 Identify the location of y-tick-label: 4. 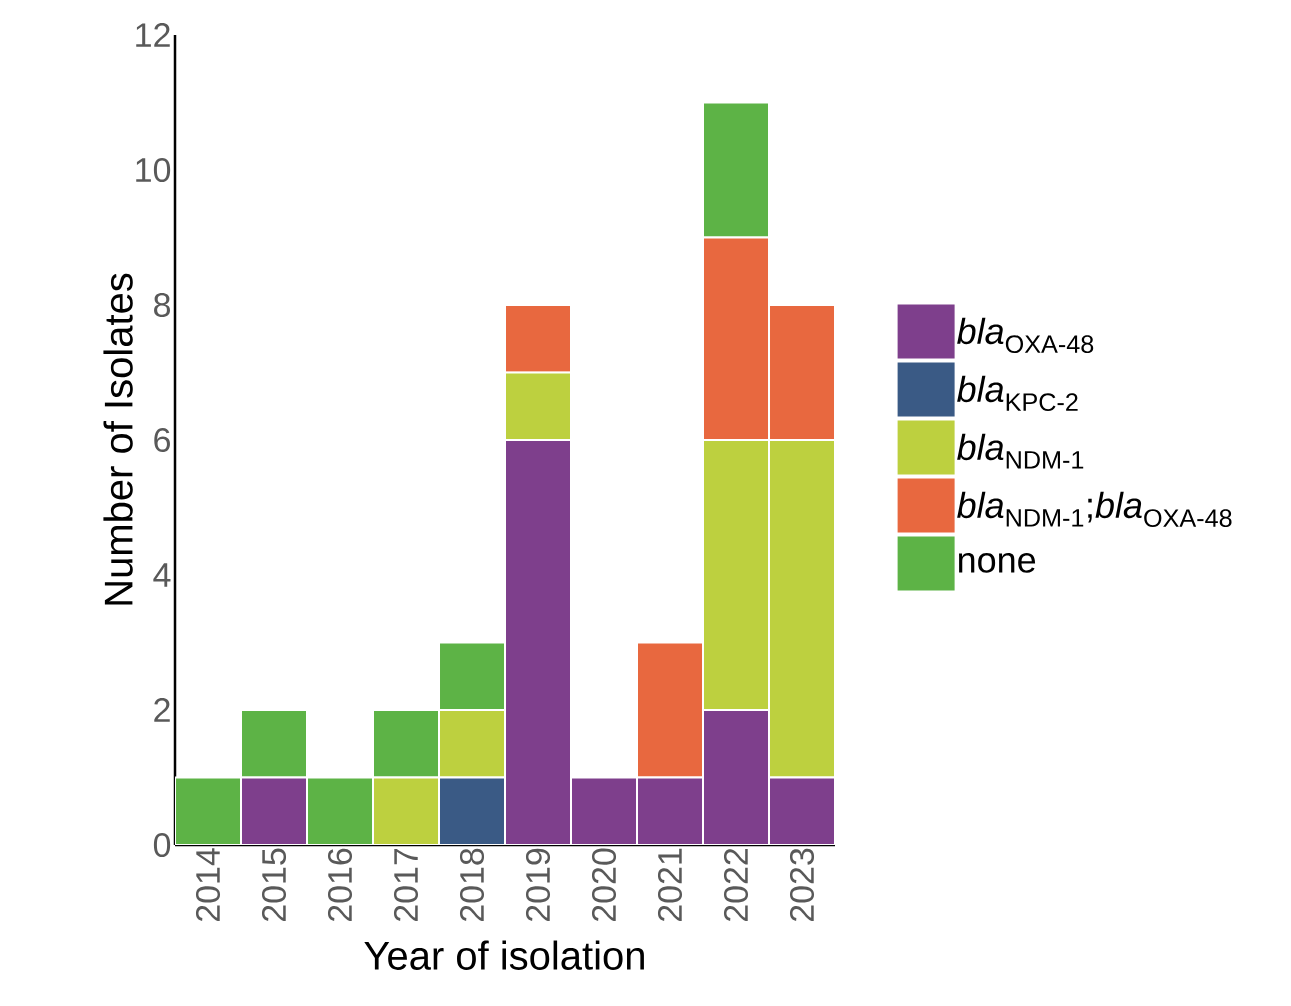
(162, 575).